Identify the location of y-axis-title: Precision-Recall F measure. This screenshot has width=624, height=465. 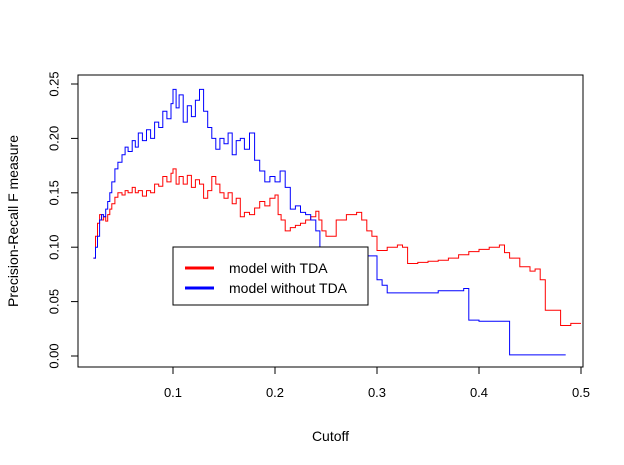
(13, 221).